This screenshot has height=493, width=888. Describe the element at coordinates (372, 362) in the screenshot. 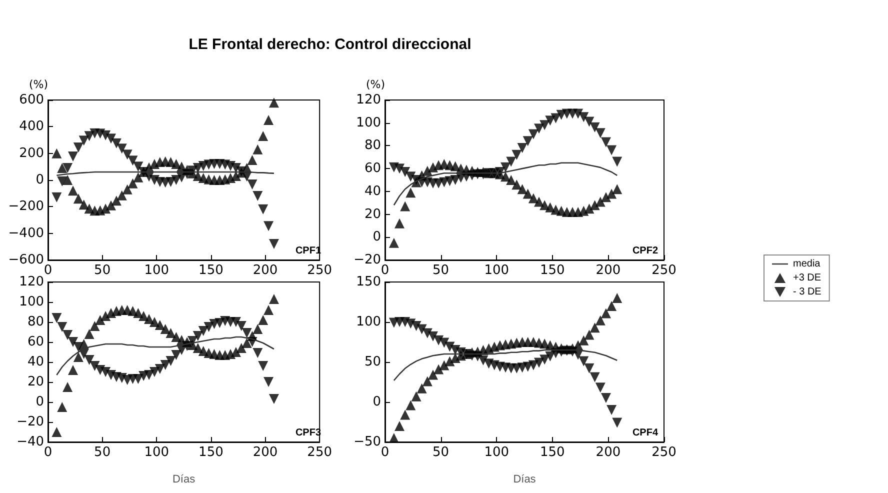

I see `y-tick-label: 50` at that location.